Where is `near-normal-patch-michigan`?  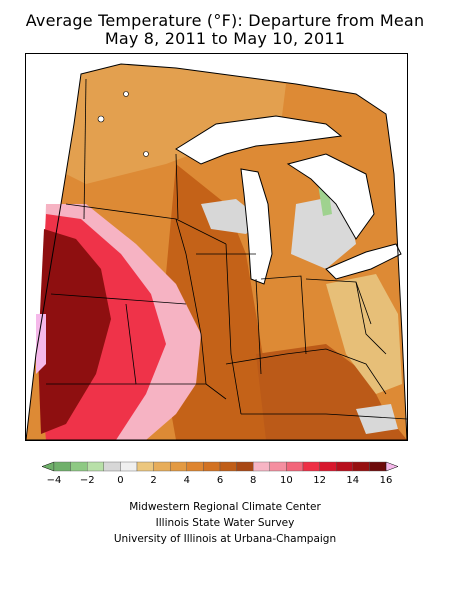
near-normal-patch-michigan is located at coordinates (323, 231).